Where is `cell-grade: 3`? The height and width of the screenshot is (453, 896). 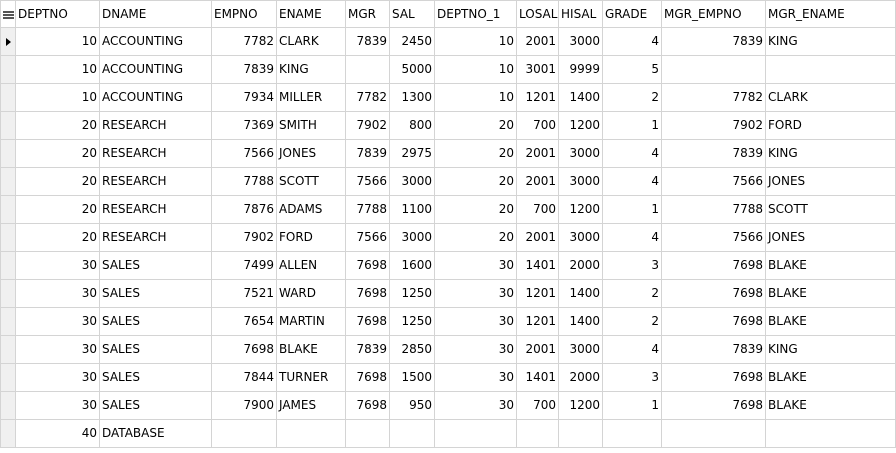
cell-grade: 3 is located at coordinates (632, 377).